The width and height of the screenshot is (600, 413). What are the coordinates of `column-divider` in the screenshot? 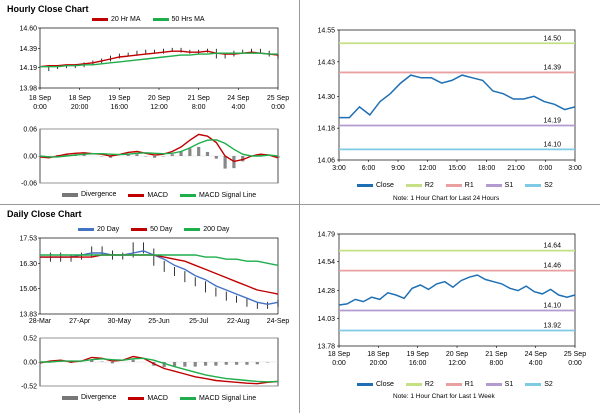 It's located at (299, 206).